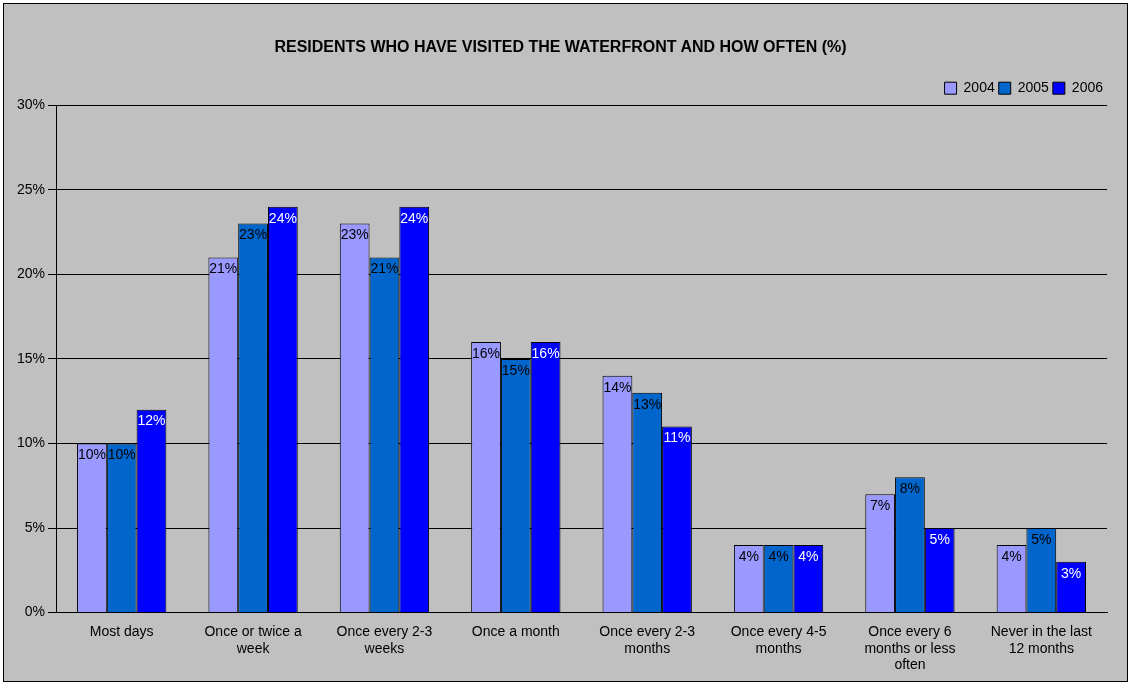  I want to click on data-label: 12%, so click(151, 420).